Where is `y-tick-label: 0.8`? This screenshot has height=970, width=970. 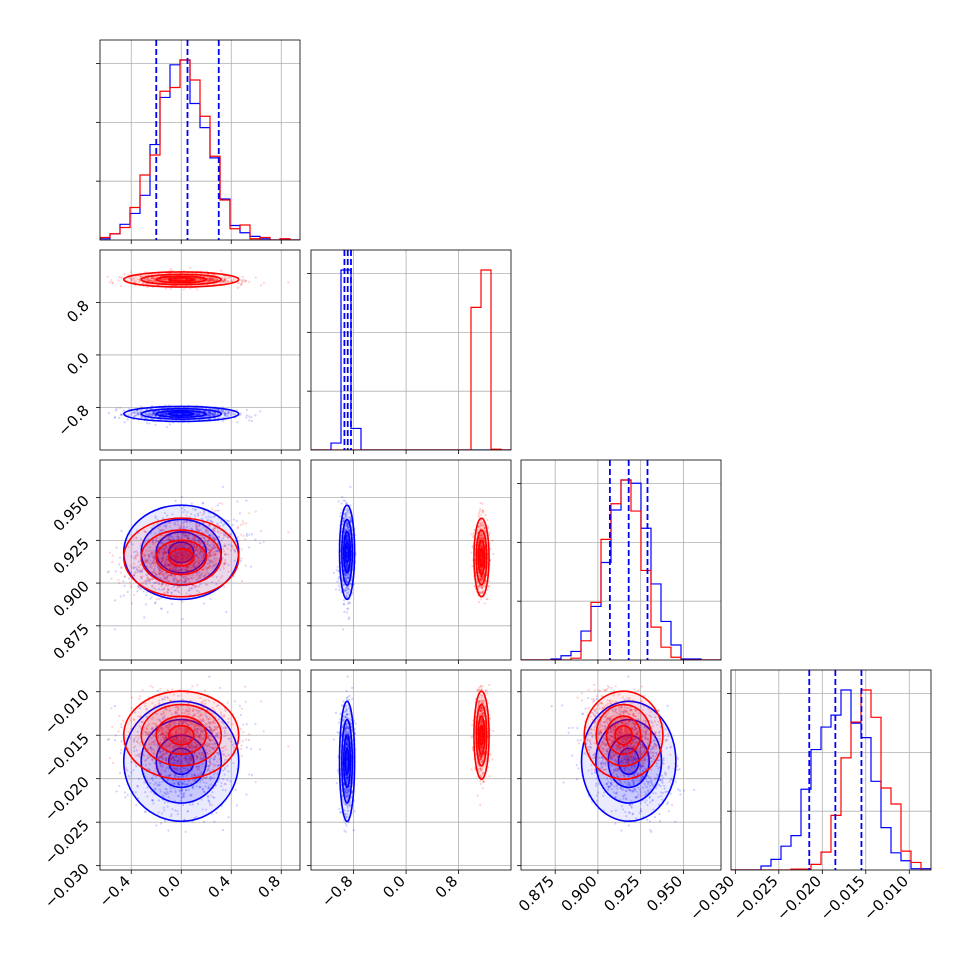 y-tick-label: 0.8 is located at coordinates (78, 312).